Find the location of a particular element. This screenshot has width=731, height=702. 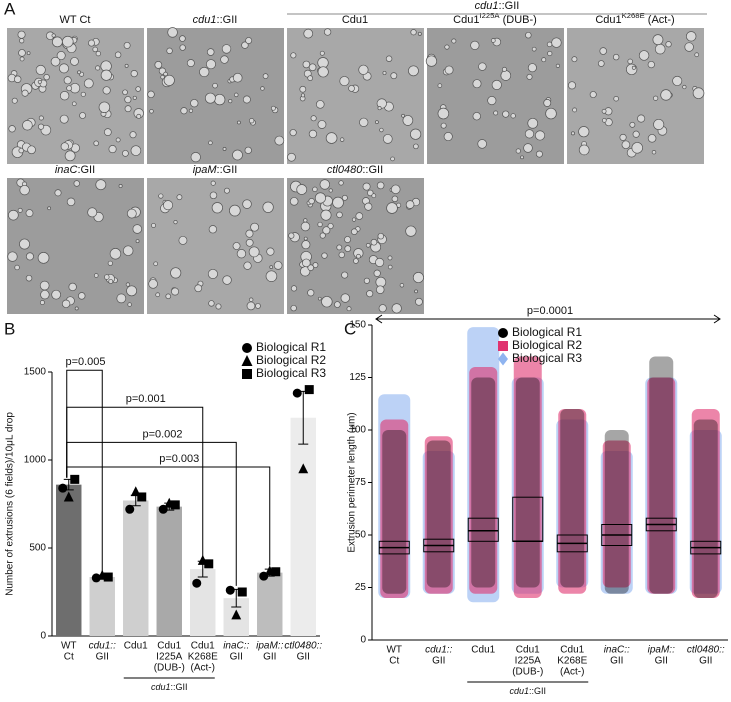

x-tick-label: Cdu1 is located at coordinates (528, 650).